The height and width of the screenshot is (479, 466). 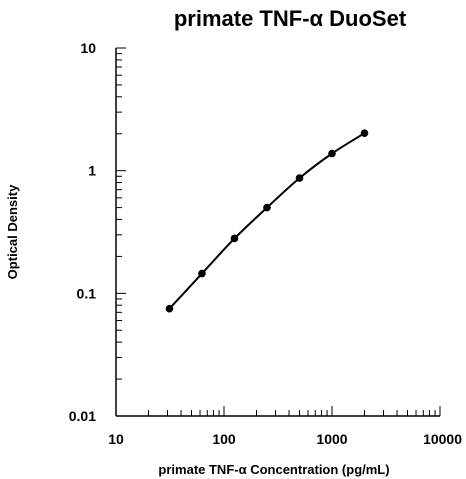 What do you see at coordinates (224, 439) in the screenshot?
I see `x-tick-label: 100` at bounding box center [224, 439].